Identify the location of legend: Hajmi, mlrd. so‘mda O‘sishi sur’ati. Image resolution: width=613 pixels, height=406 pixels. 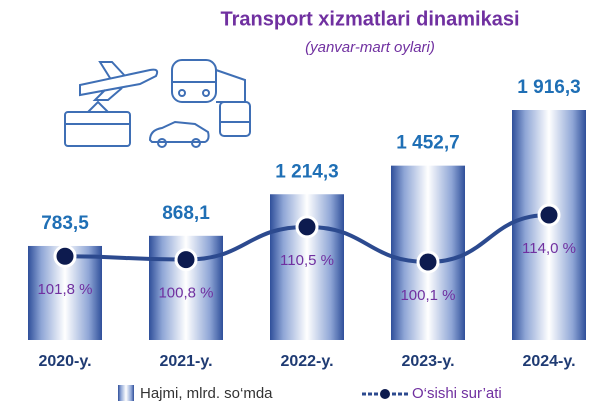
(310, 393).